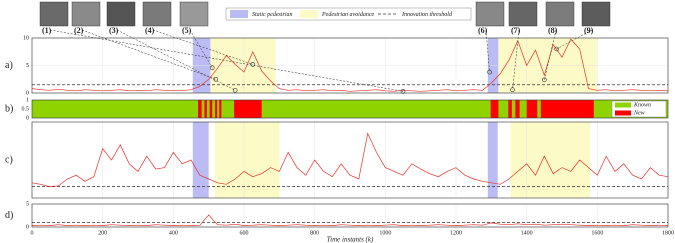  Describe the element at coordinates (47, 30) in the screenshot. I see `keyframe-label: (1)` at that location.